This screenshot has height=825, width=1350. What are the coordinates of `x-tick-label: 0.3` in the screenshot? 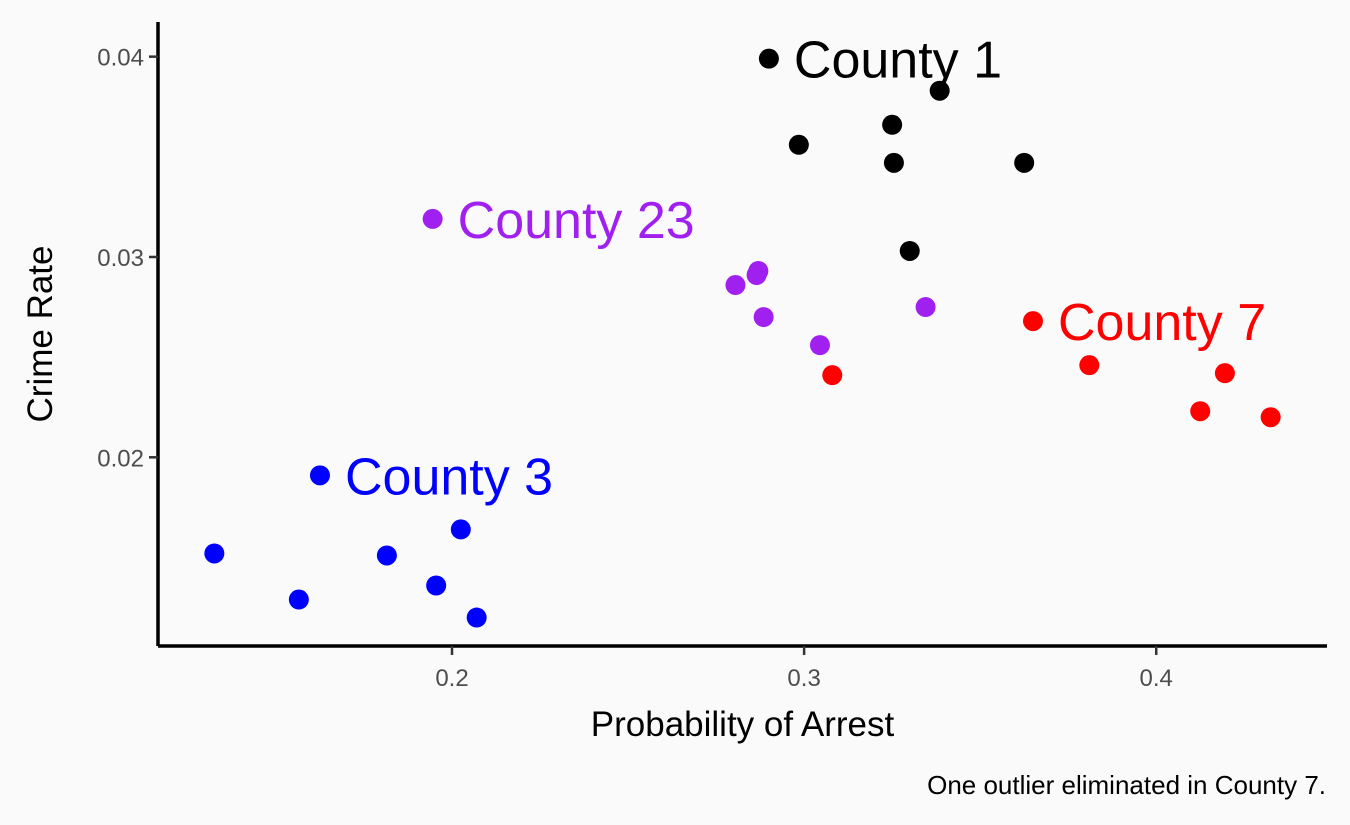 It's located at (803, 678).